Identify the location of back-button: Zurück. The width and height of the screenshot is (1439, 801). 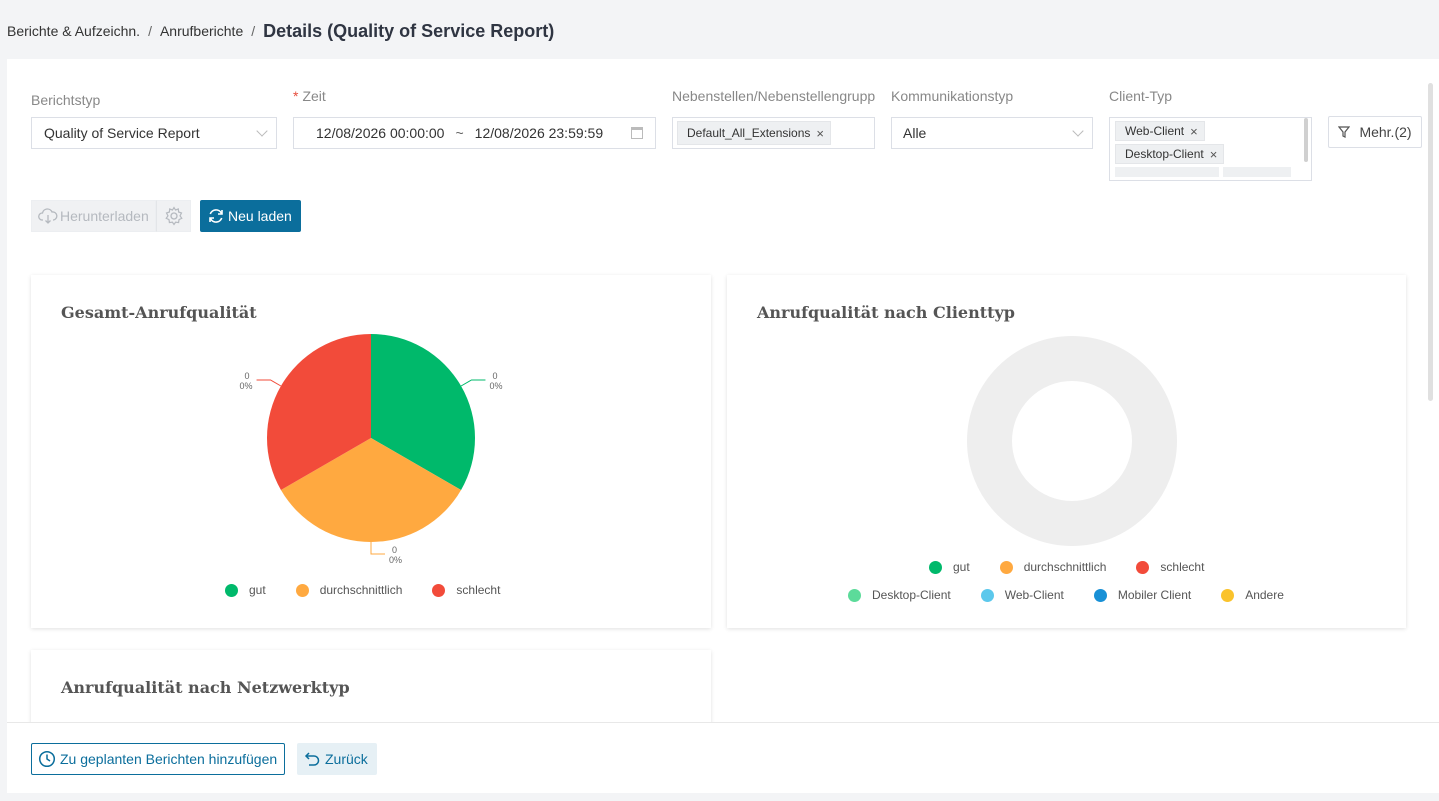
(337, 759).